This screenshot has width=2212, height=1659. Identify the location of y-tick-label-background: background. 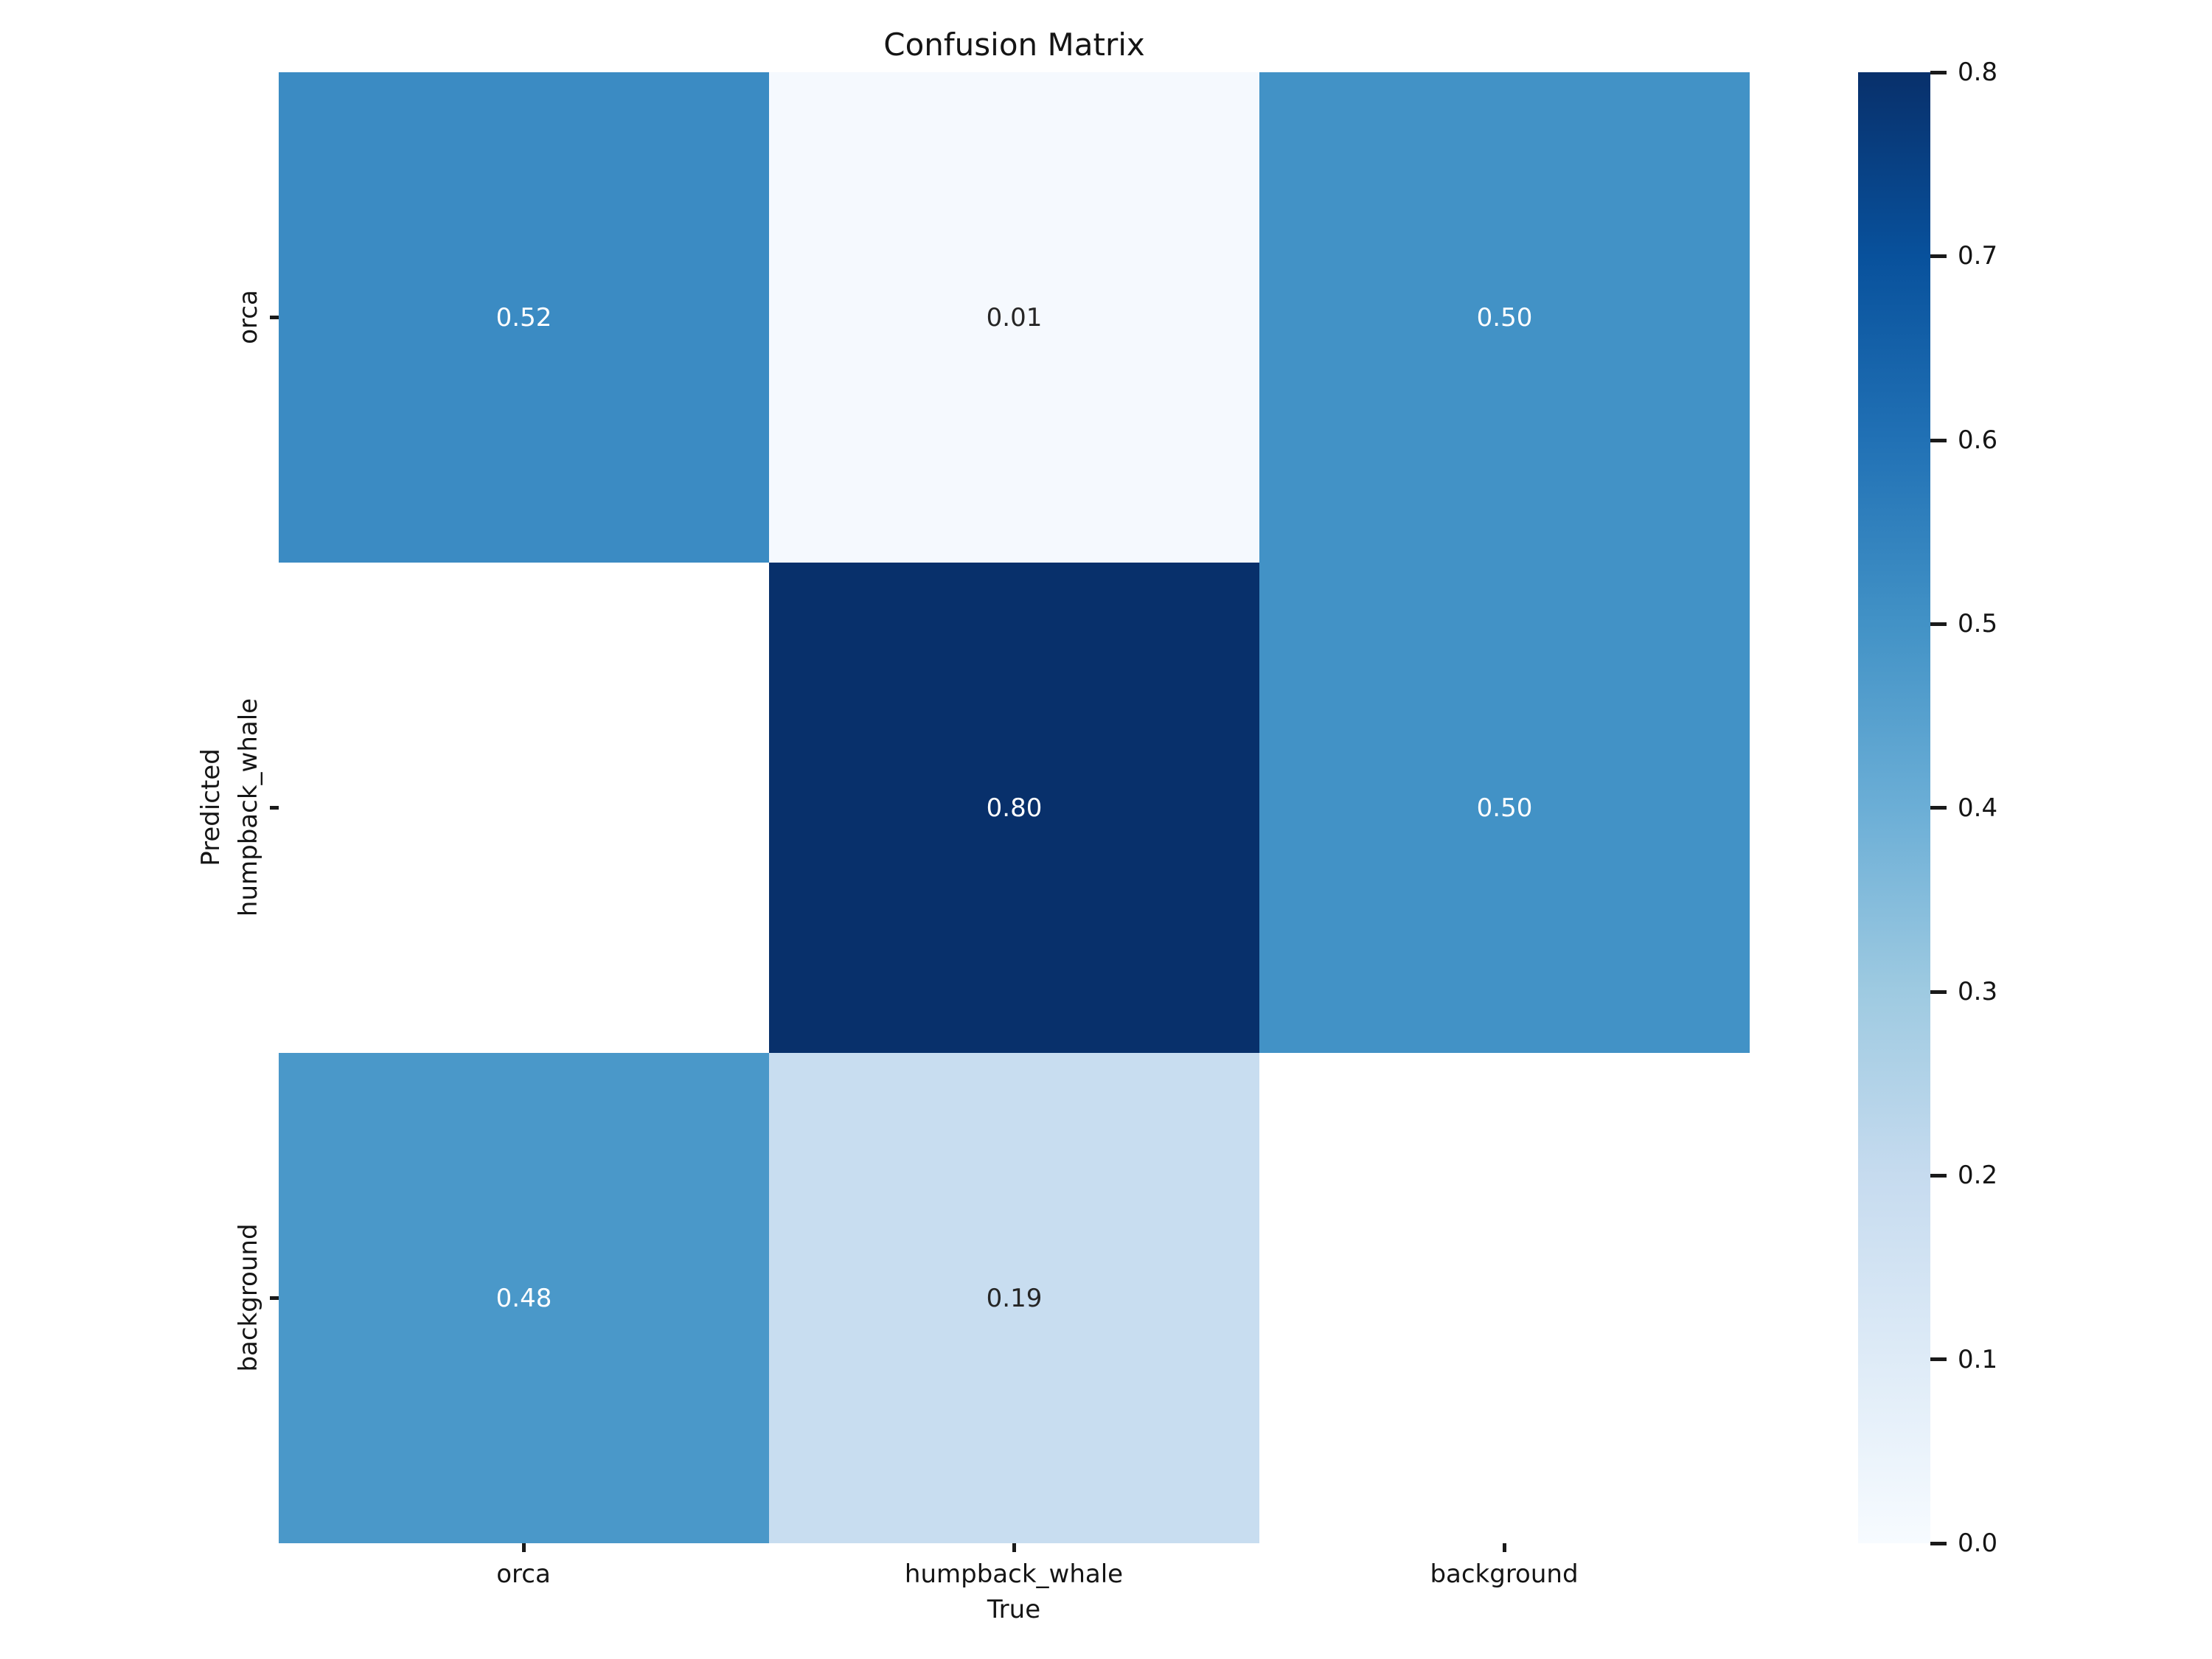
(248, 1297).